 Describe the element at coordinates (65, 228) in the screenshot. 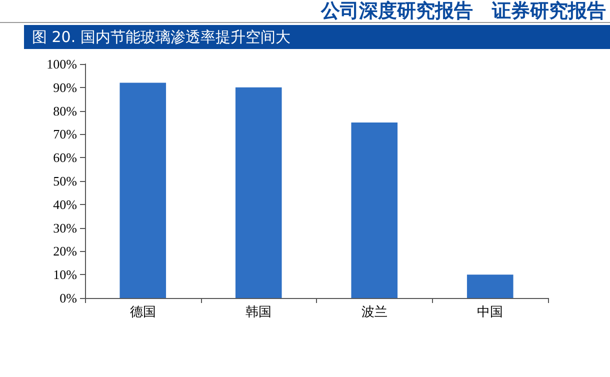

I see `y-tick-label: 30%` at that location.